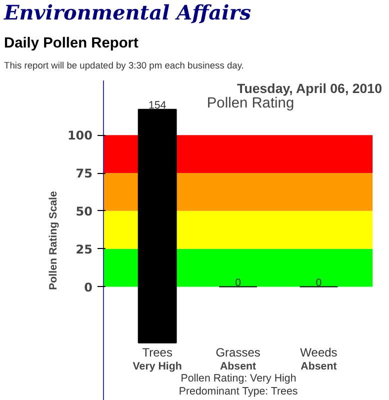 The image size is (389, 400). Describe the element at coordinates (157, 366) in the screenshot. I see `annotation: Very High` at that location.